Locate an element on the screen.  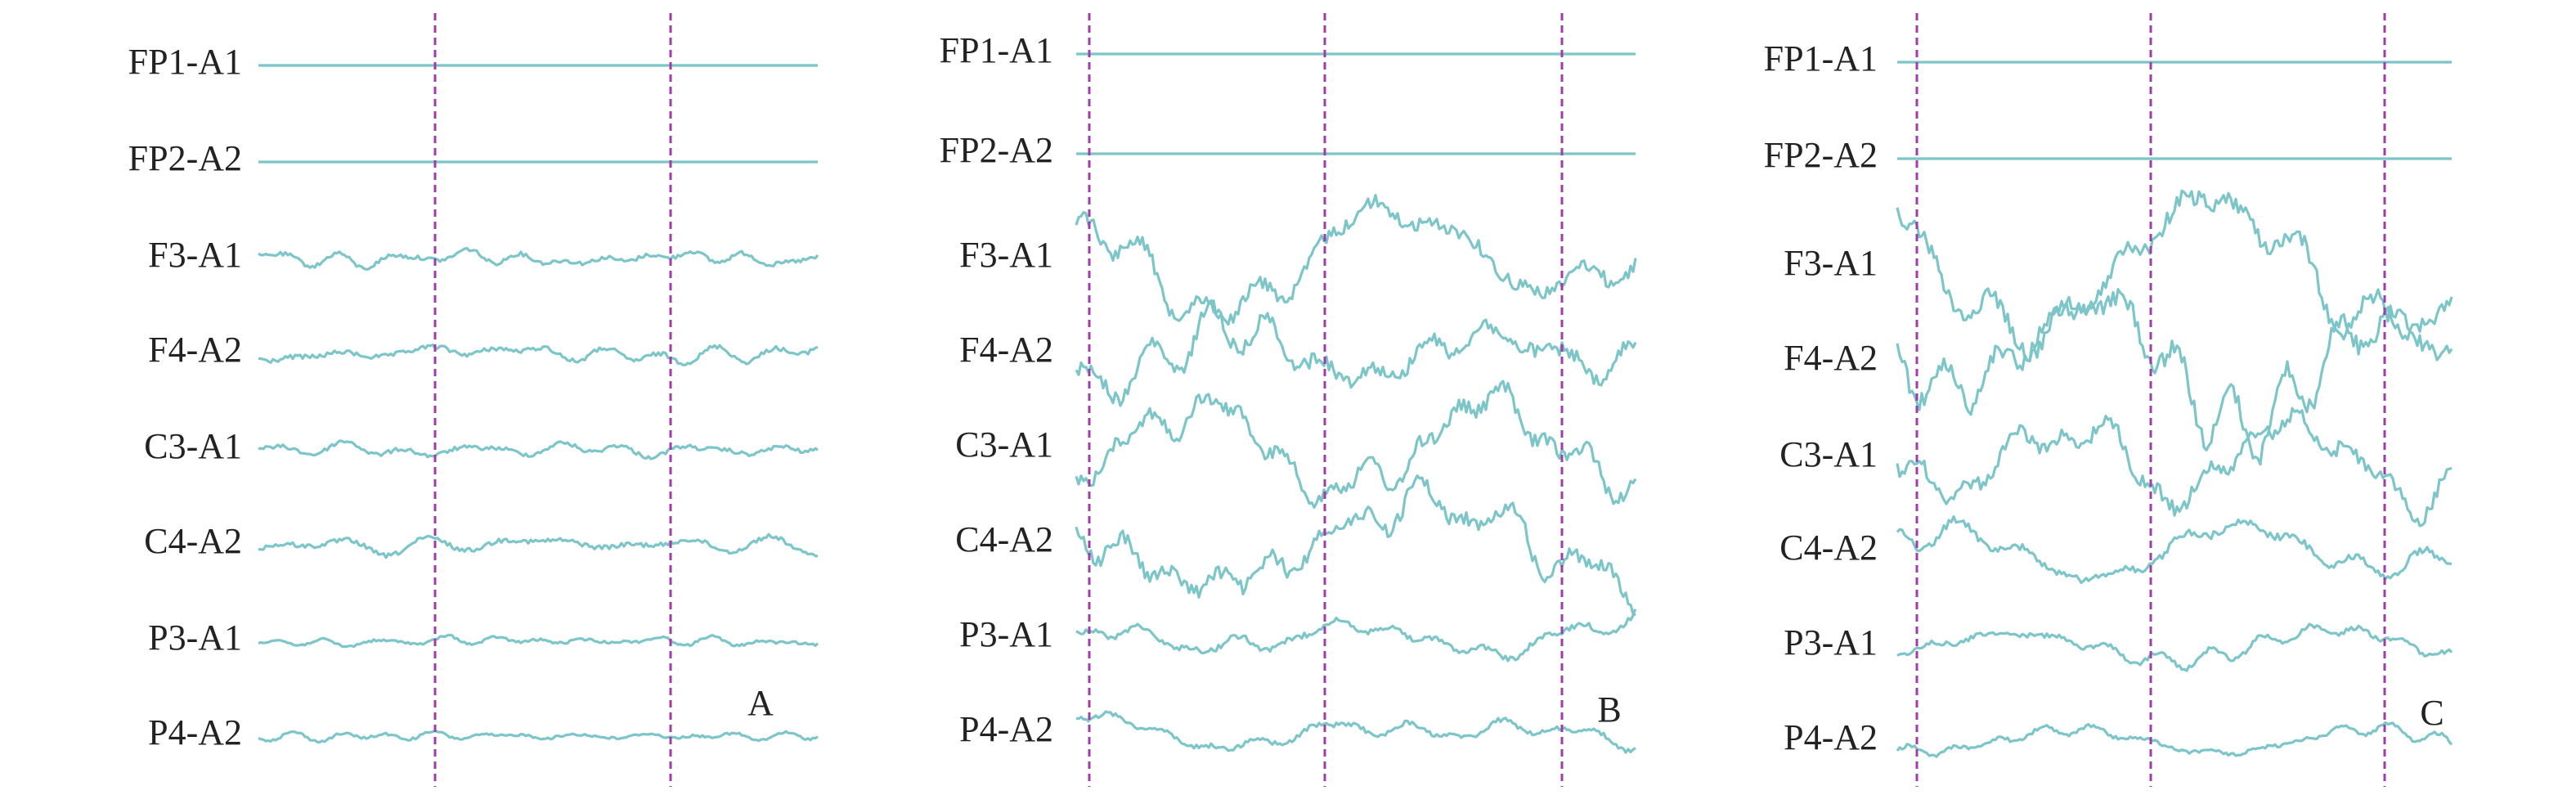
panel-label: C is located at coordinates (2432, 713).